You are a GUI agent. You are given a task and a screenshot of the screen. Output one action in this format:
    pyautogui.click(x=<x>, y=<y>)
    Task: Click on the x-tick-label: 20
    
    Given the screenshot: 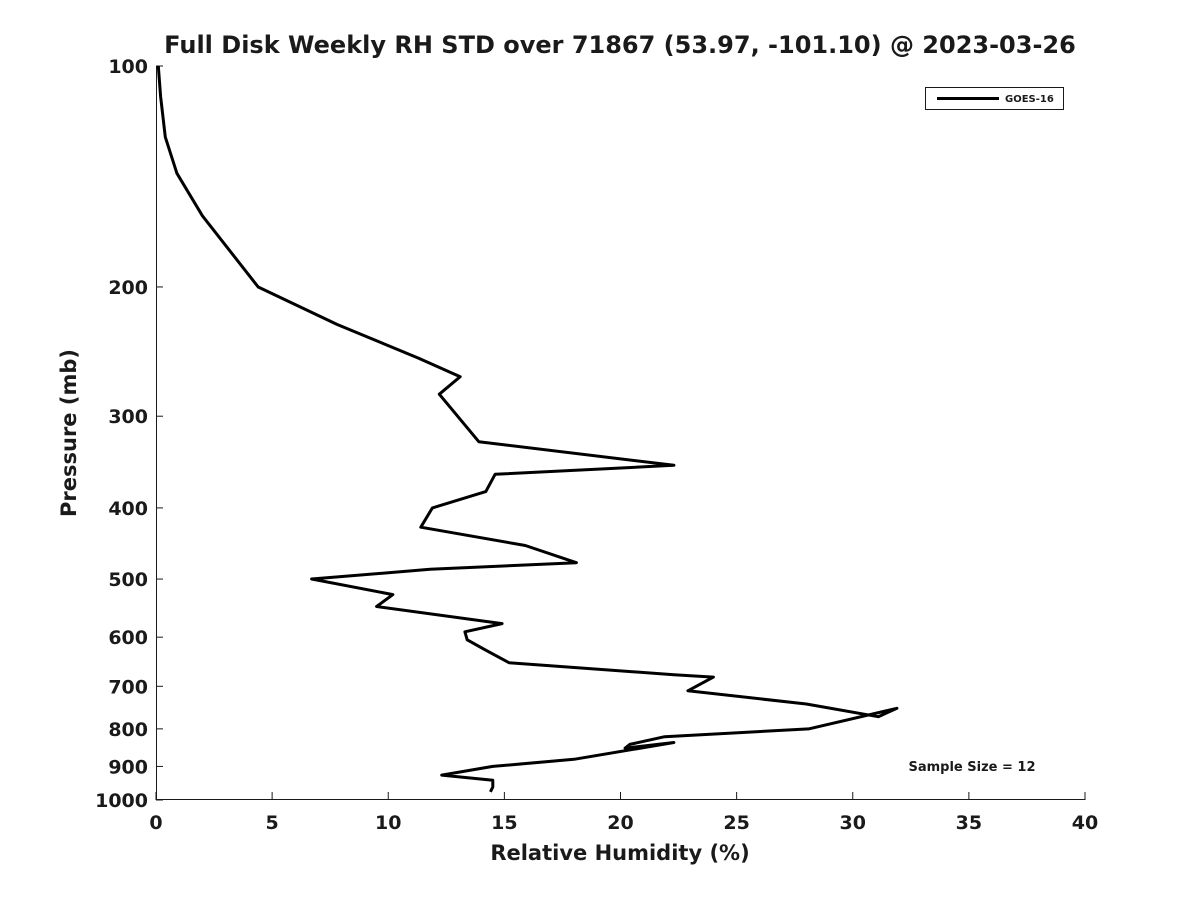 What is the action you would take?
    pyautogui.click(x=620, y=823)
    